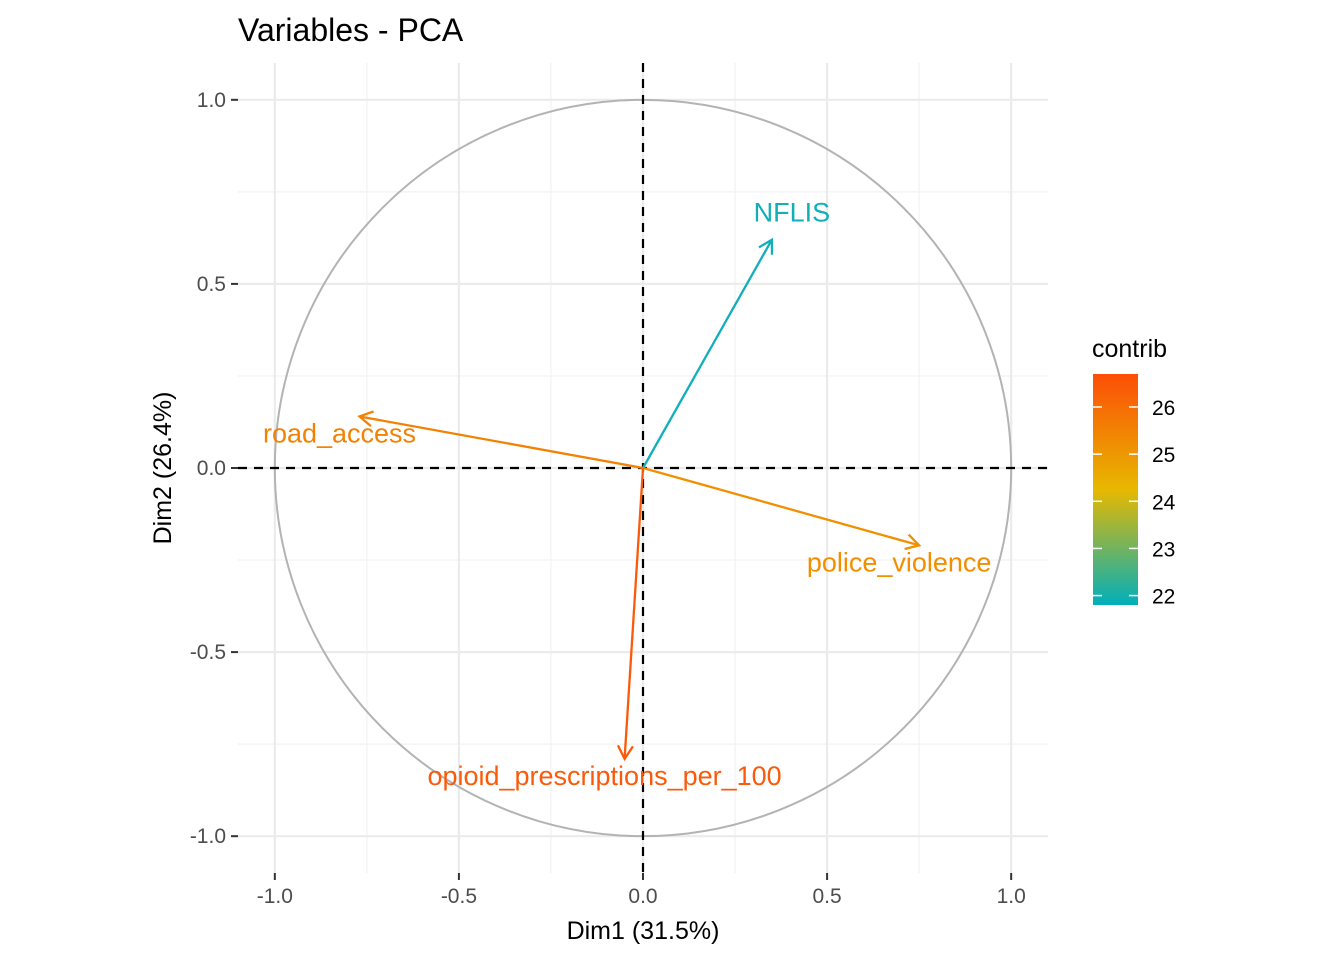 The image size is (1344, 960). What do you see at coordinates (459, 896) in the screenshot?
I see `x-tick-label: -0.5` at bounding box center [459, 896].